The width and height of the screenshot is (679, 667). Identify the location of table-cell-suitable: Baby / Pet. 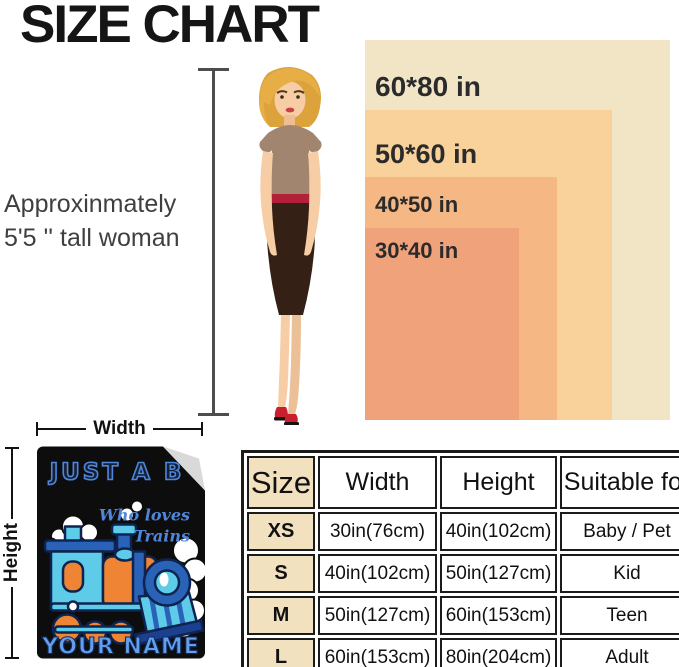
(619, 531).